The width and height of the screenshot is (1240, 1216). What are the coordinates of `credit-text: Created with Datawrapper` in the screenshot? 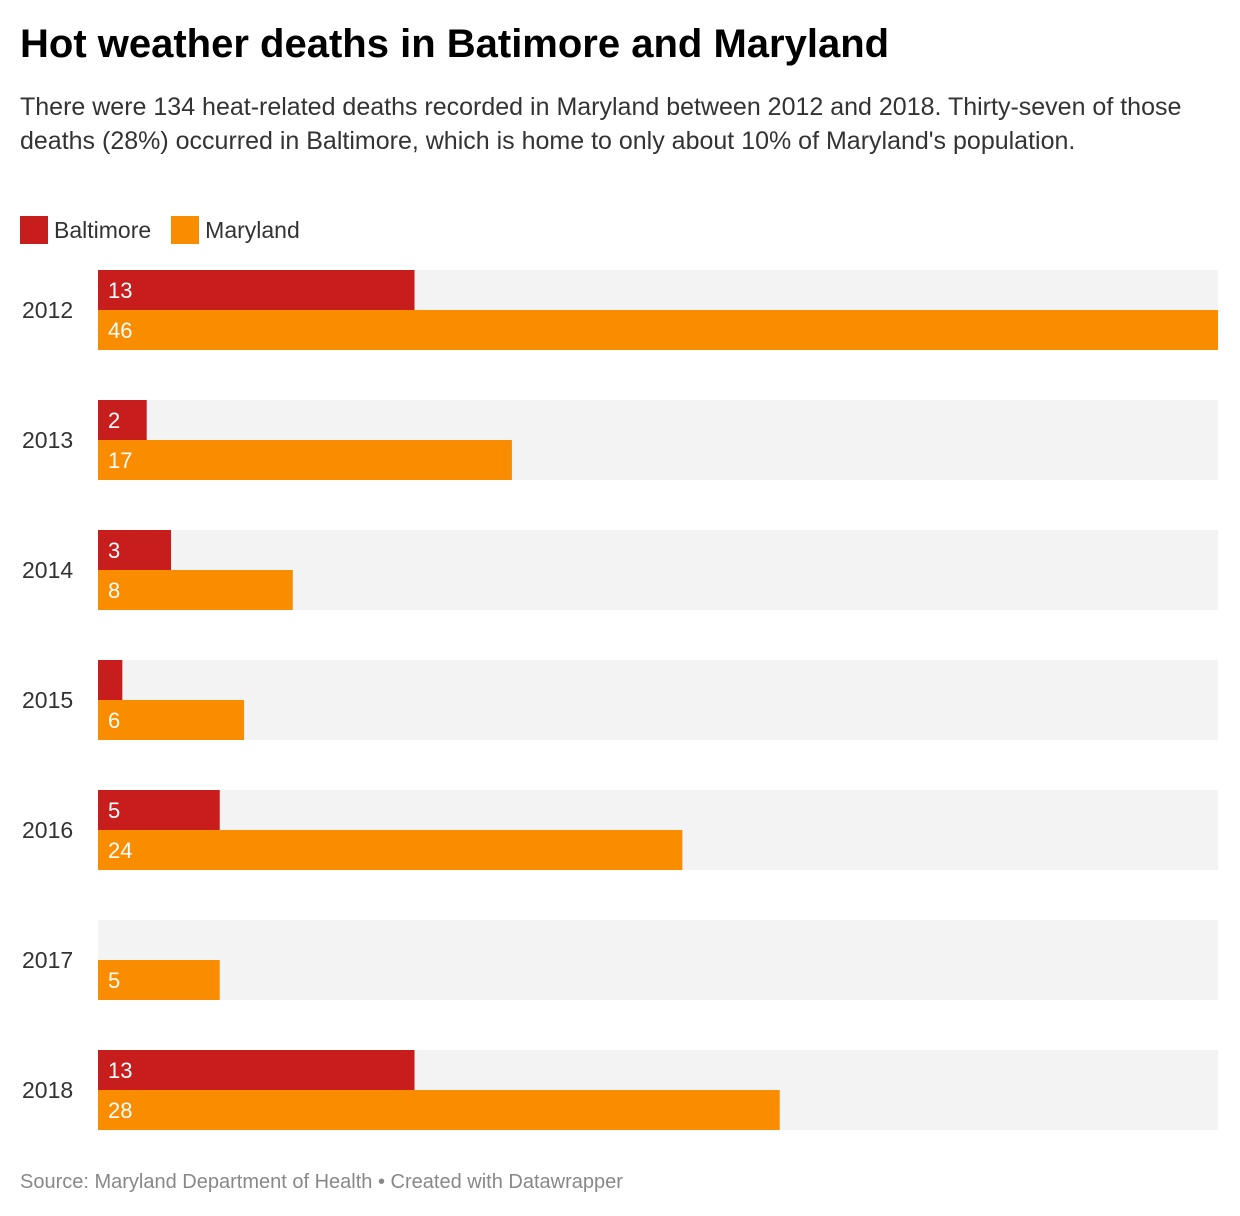 It's located at (506, 1182).